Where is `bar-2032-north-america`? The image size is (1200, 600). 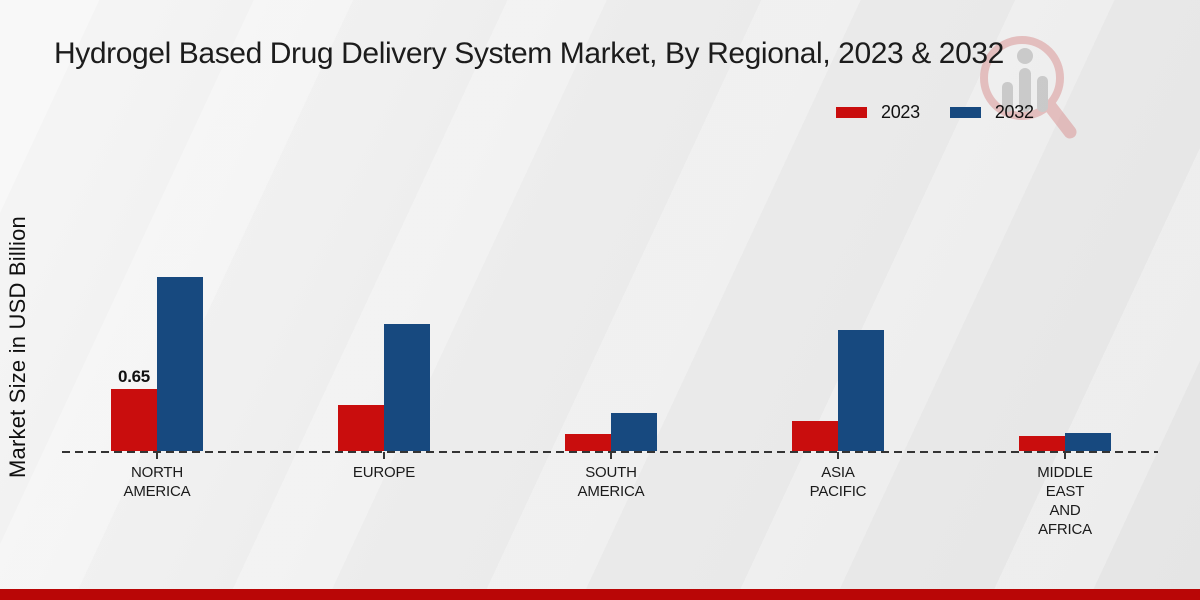
bar-2032-north-america is located at coordinates (180, 364).